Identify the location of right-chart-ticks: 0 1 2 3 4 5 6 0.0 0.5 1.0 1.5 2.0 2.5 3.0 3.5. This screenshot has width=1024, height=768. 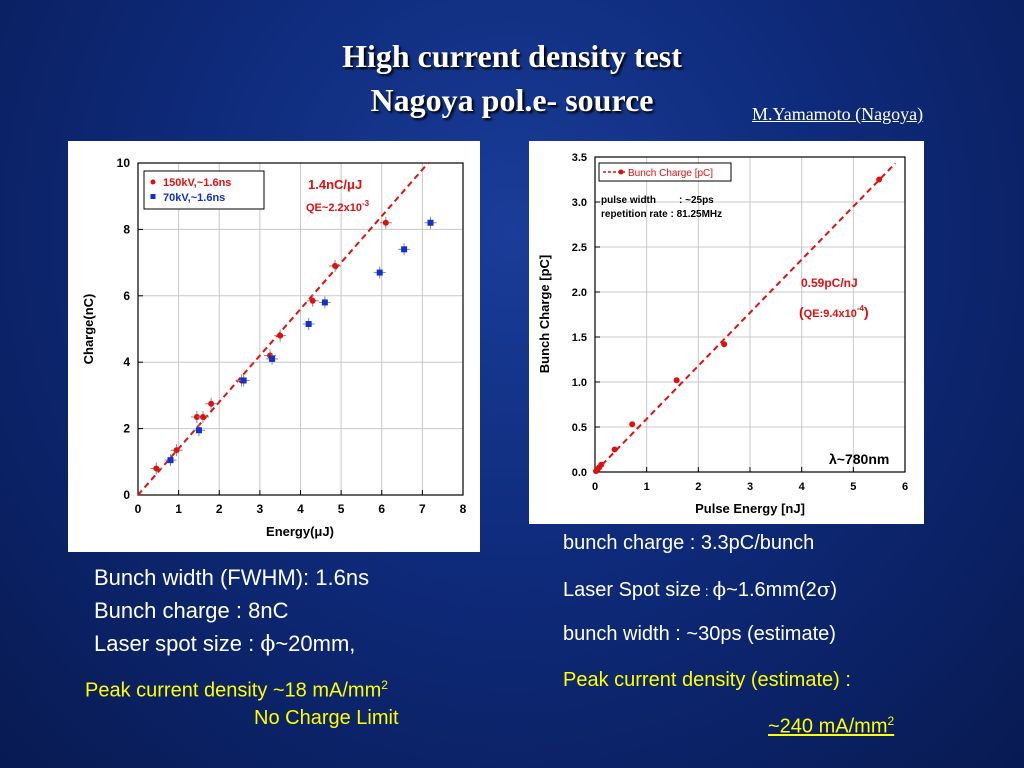
(740, 322).